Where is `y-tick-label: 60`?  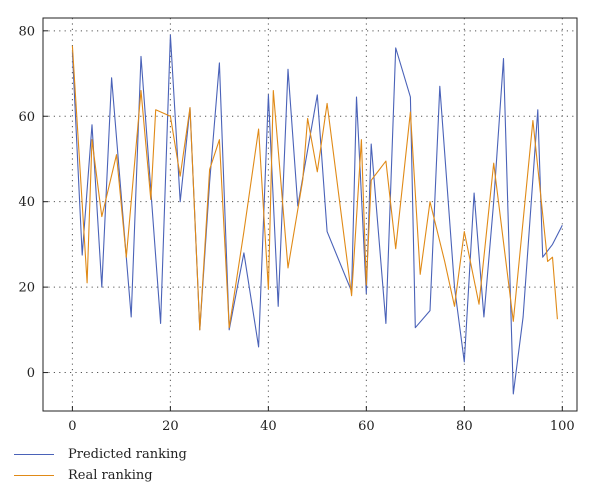 y-tick-label: 60 is located at coordinates (26, 117).